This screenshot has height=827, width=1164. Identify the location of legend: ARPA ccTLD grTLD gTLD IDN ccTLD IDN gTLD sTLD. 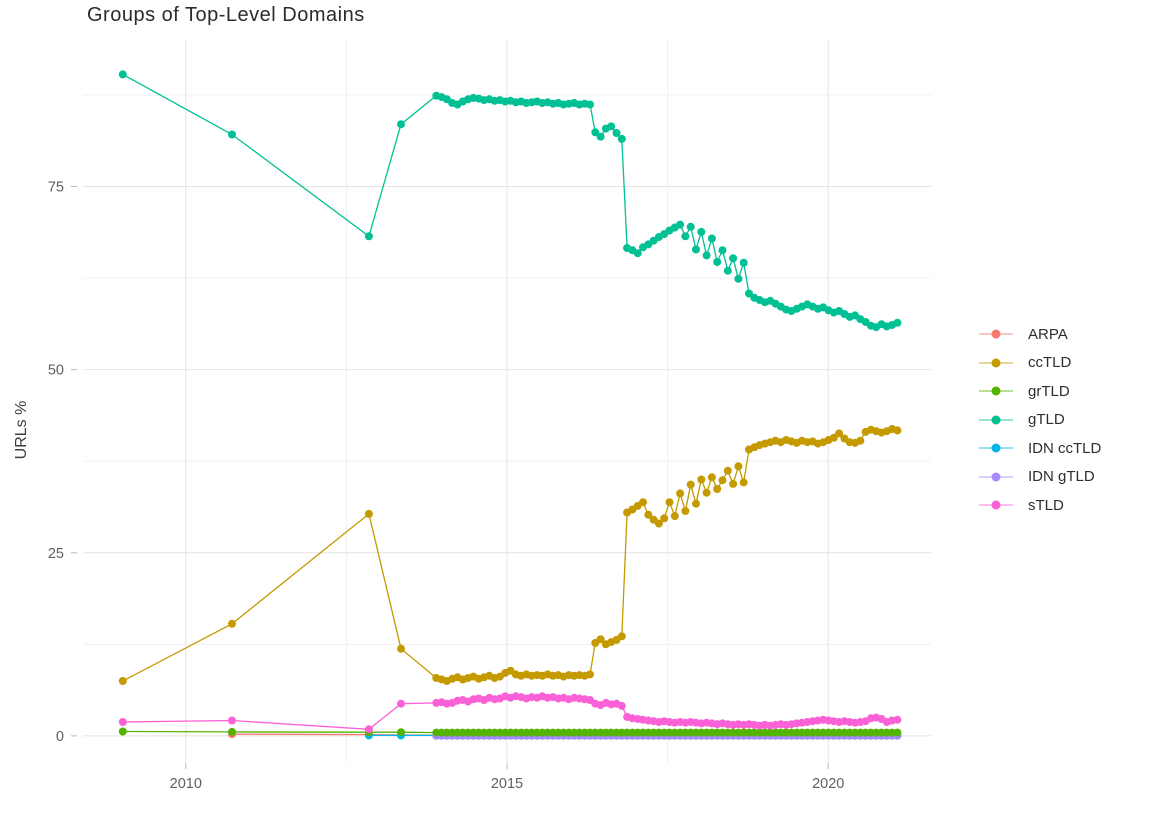
(1039, 420).